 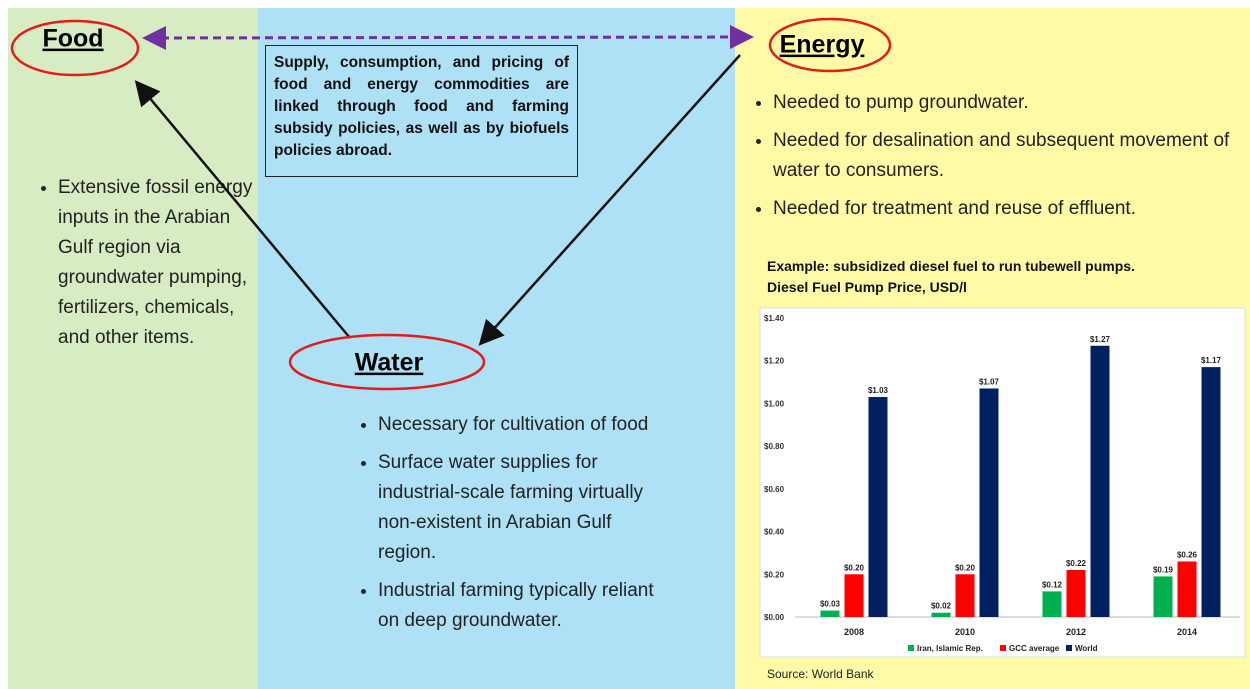 I want to click on food-ellipse, so click(x=75, y=48).